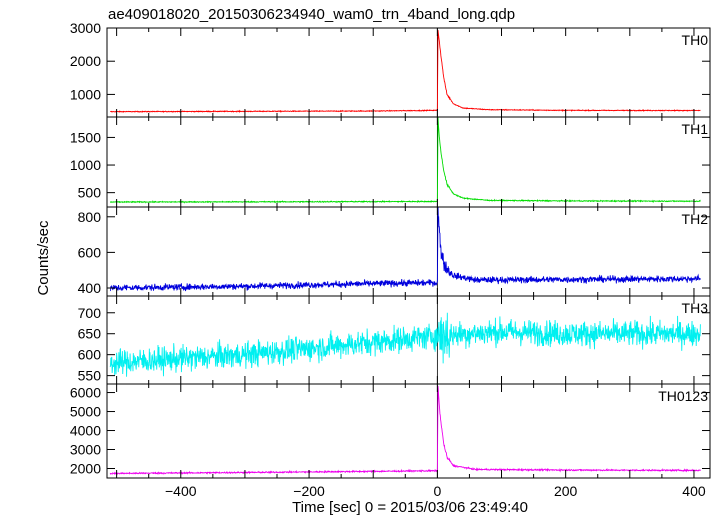 The height and width of the screenshot is (516, 717). What do you see at coordinates (694, 491) in the screenshot?
I see `x-tick-label: 400` at bounding box center [694, 491].